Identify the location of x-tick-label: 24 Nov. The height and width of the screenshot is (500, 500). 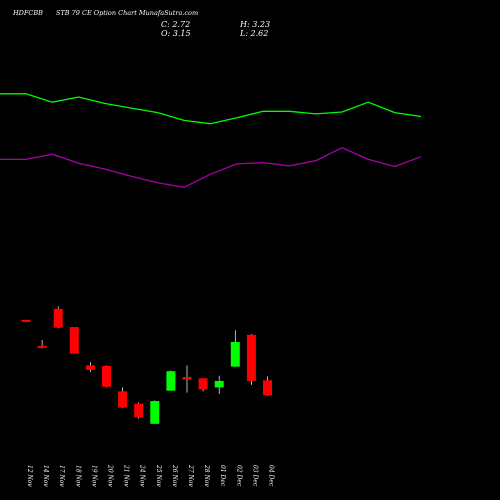
(142, 475).